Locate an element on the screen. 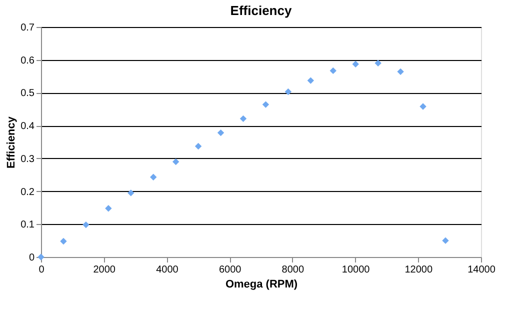 This screenshot has width=523, height=320. y-tick-label: 0.4 is located at coordinates (27, 126).